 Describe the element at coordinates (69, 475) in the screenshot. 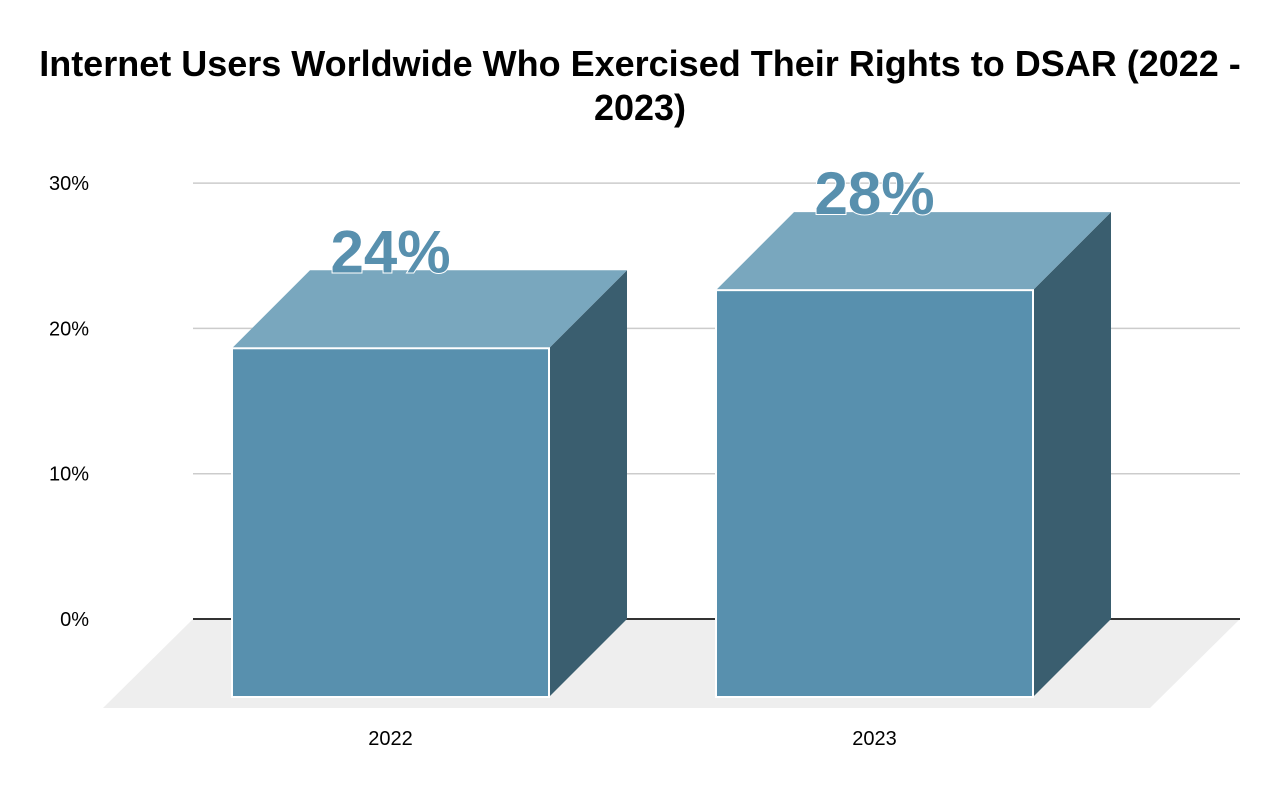

I see `y-tick-label: 10%` at that location.